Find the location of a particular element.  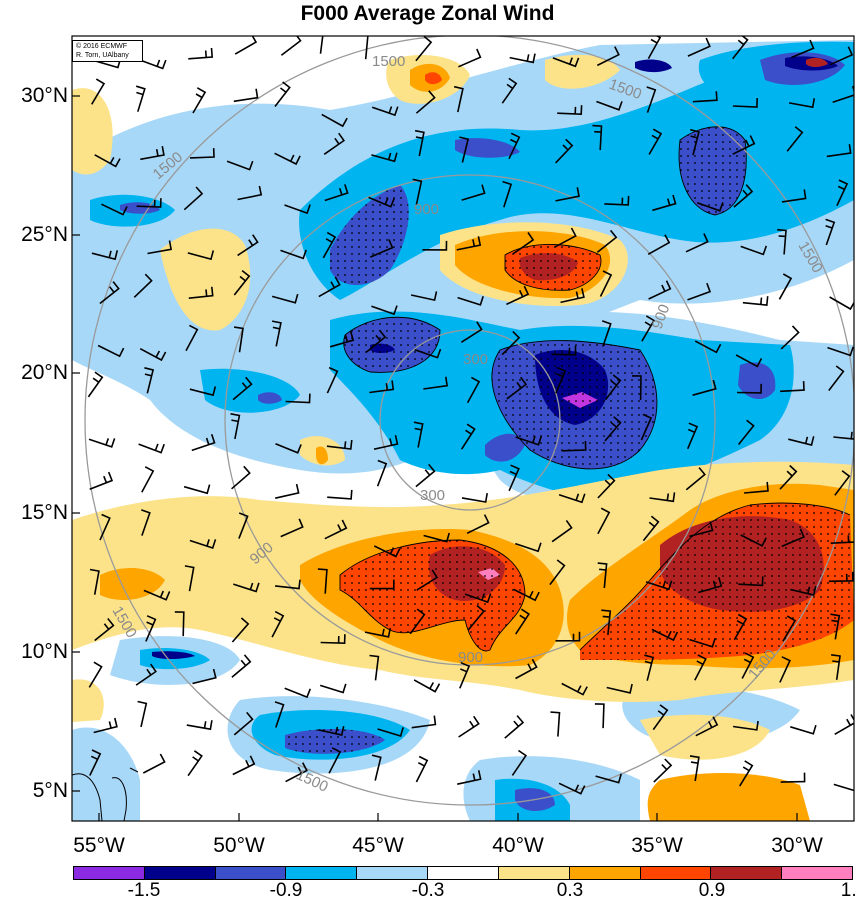

lat-label-5n: 5°N is located at coordinates (50, 790).